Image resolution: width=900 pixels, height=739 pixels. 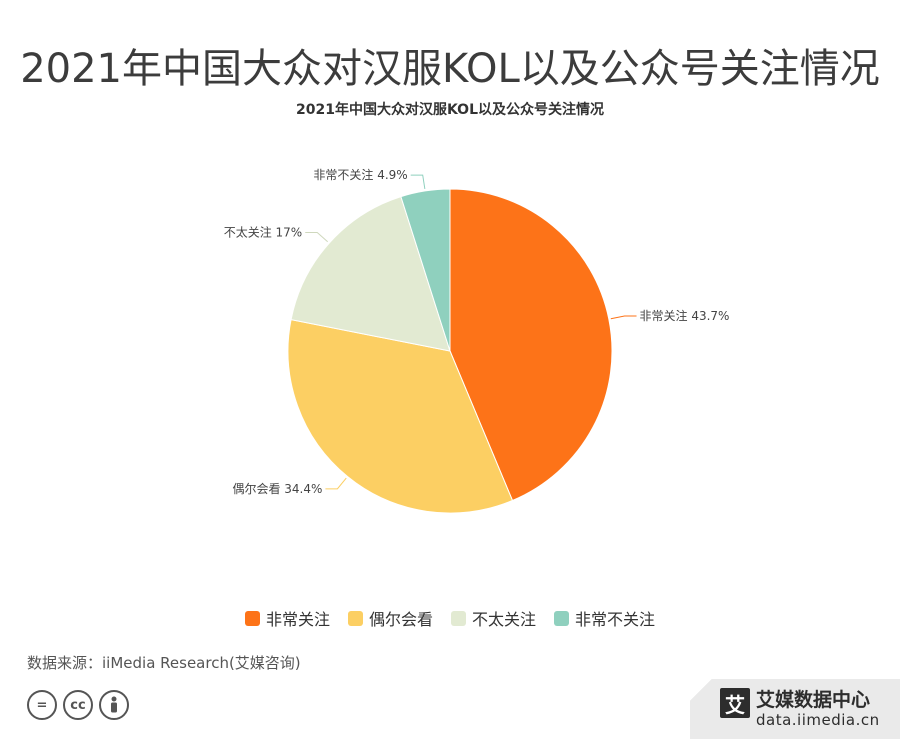 What do you see at coordinates (449, 110) in the screenshot?
I see `chart-title: 2021年中国大众对汉服KOL以及公众号关注情况` at bounding box center [449, 110].